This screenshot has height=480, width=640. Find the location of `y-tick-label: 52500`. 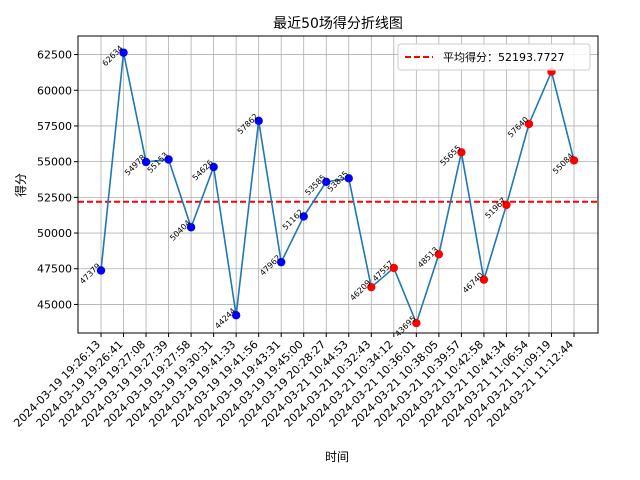

y-tick-label: 52500 is located at coordinates (54, 197).